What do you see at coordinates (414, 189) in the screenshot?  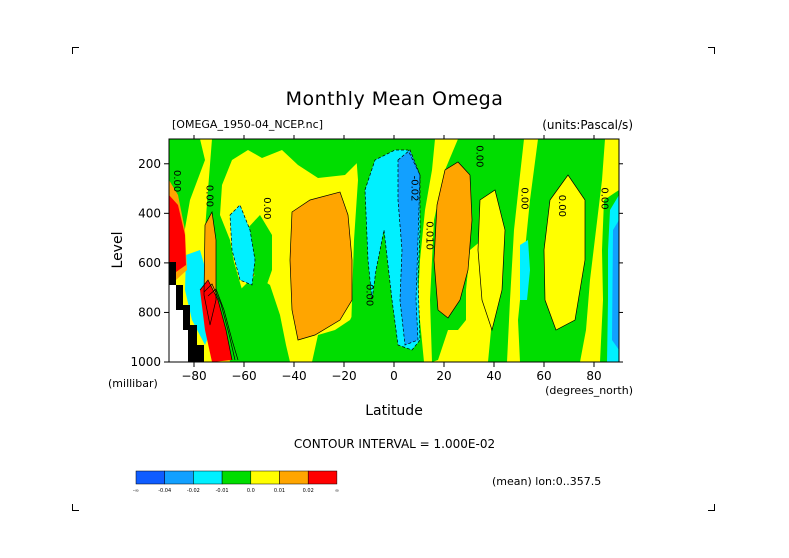 I see `contour-label: -0.02` at bounding box center [414, 189].